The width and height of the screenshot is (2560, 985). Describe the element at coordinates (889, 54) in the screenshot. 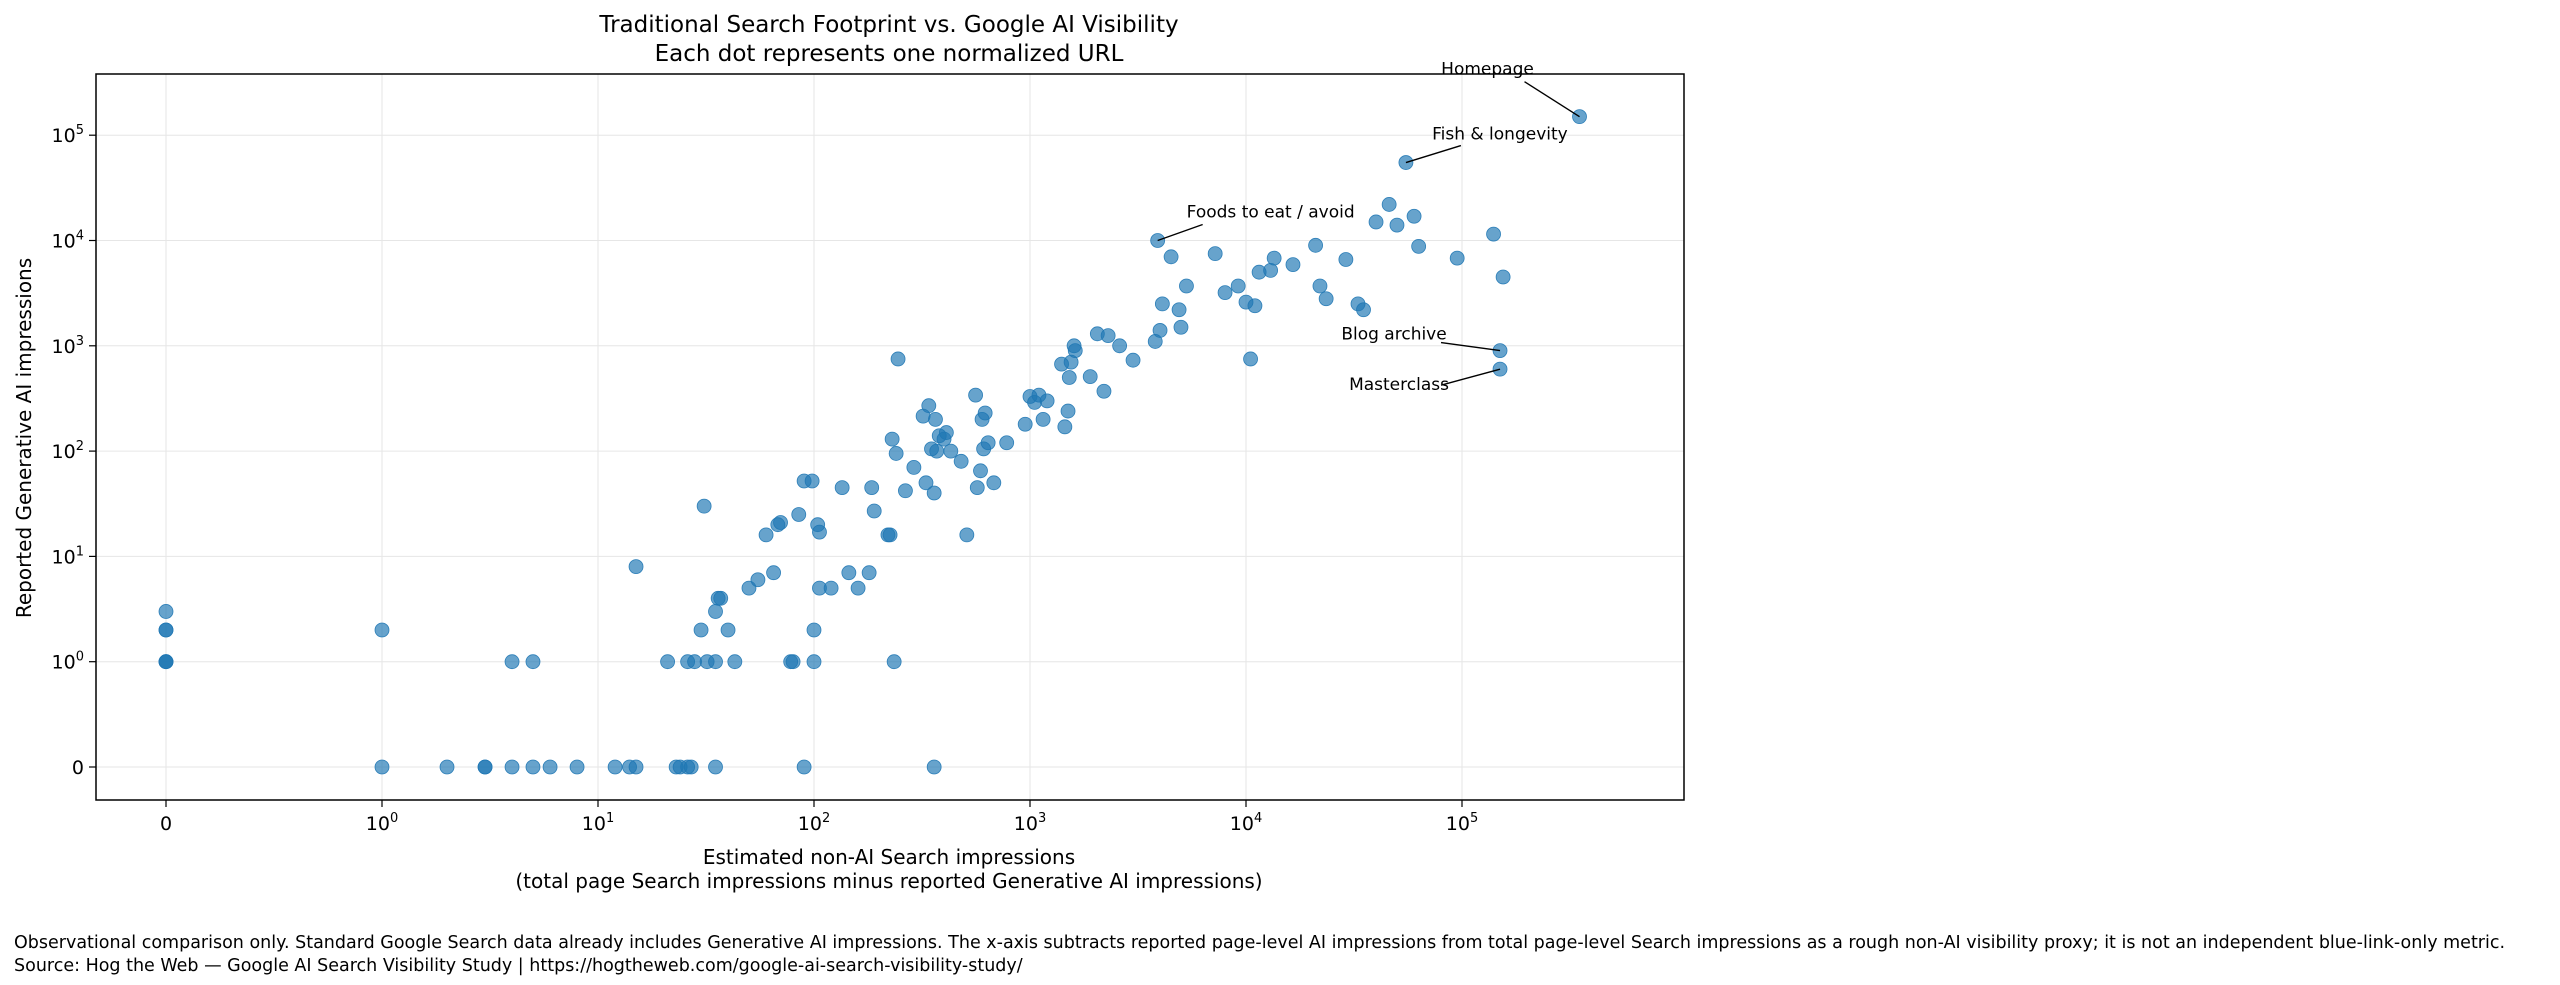

I see `chart-subtitle: Each dot represents one normalized URL` at that location.